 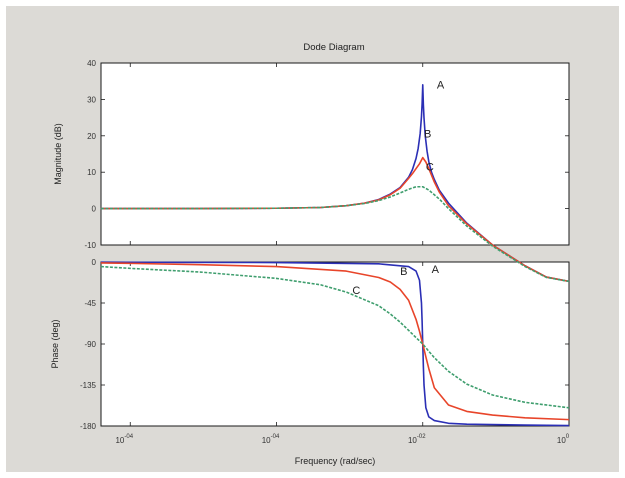 I want to click on x-axis-label: Frequency (rad/sec), so click(x=335, y=461).